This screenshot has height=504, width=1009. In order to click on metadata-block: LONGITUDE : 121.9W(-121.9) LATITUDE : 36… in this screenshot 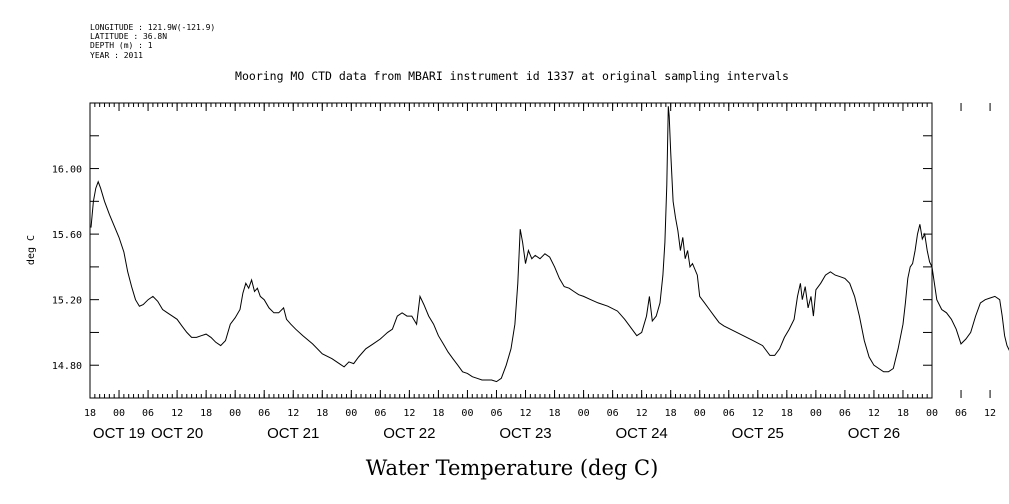, I will do `click(152, 41)`.